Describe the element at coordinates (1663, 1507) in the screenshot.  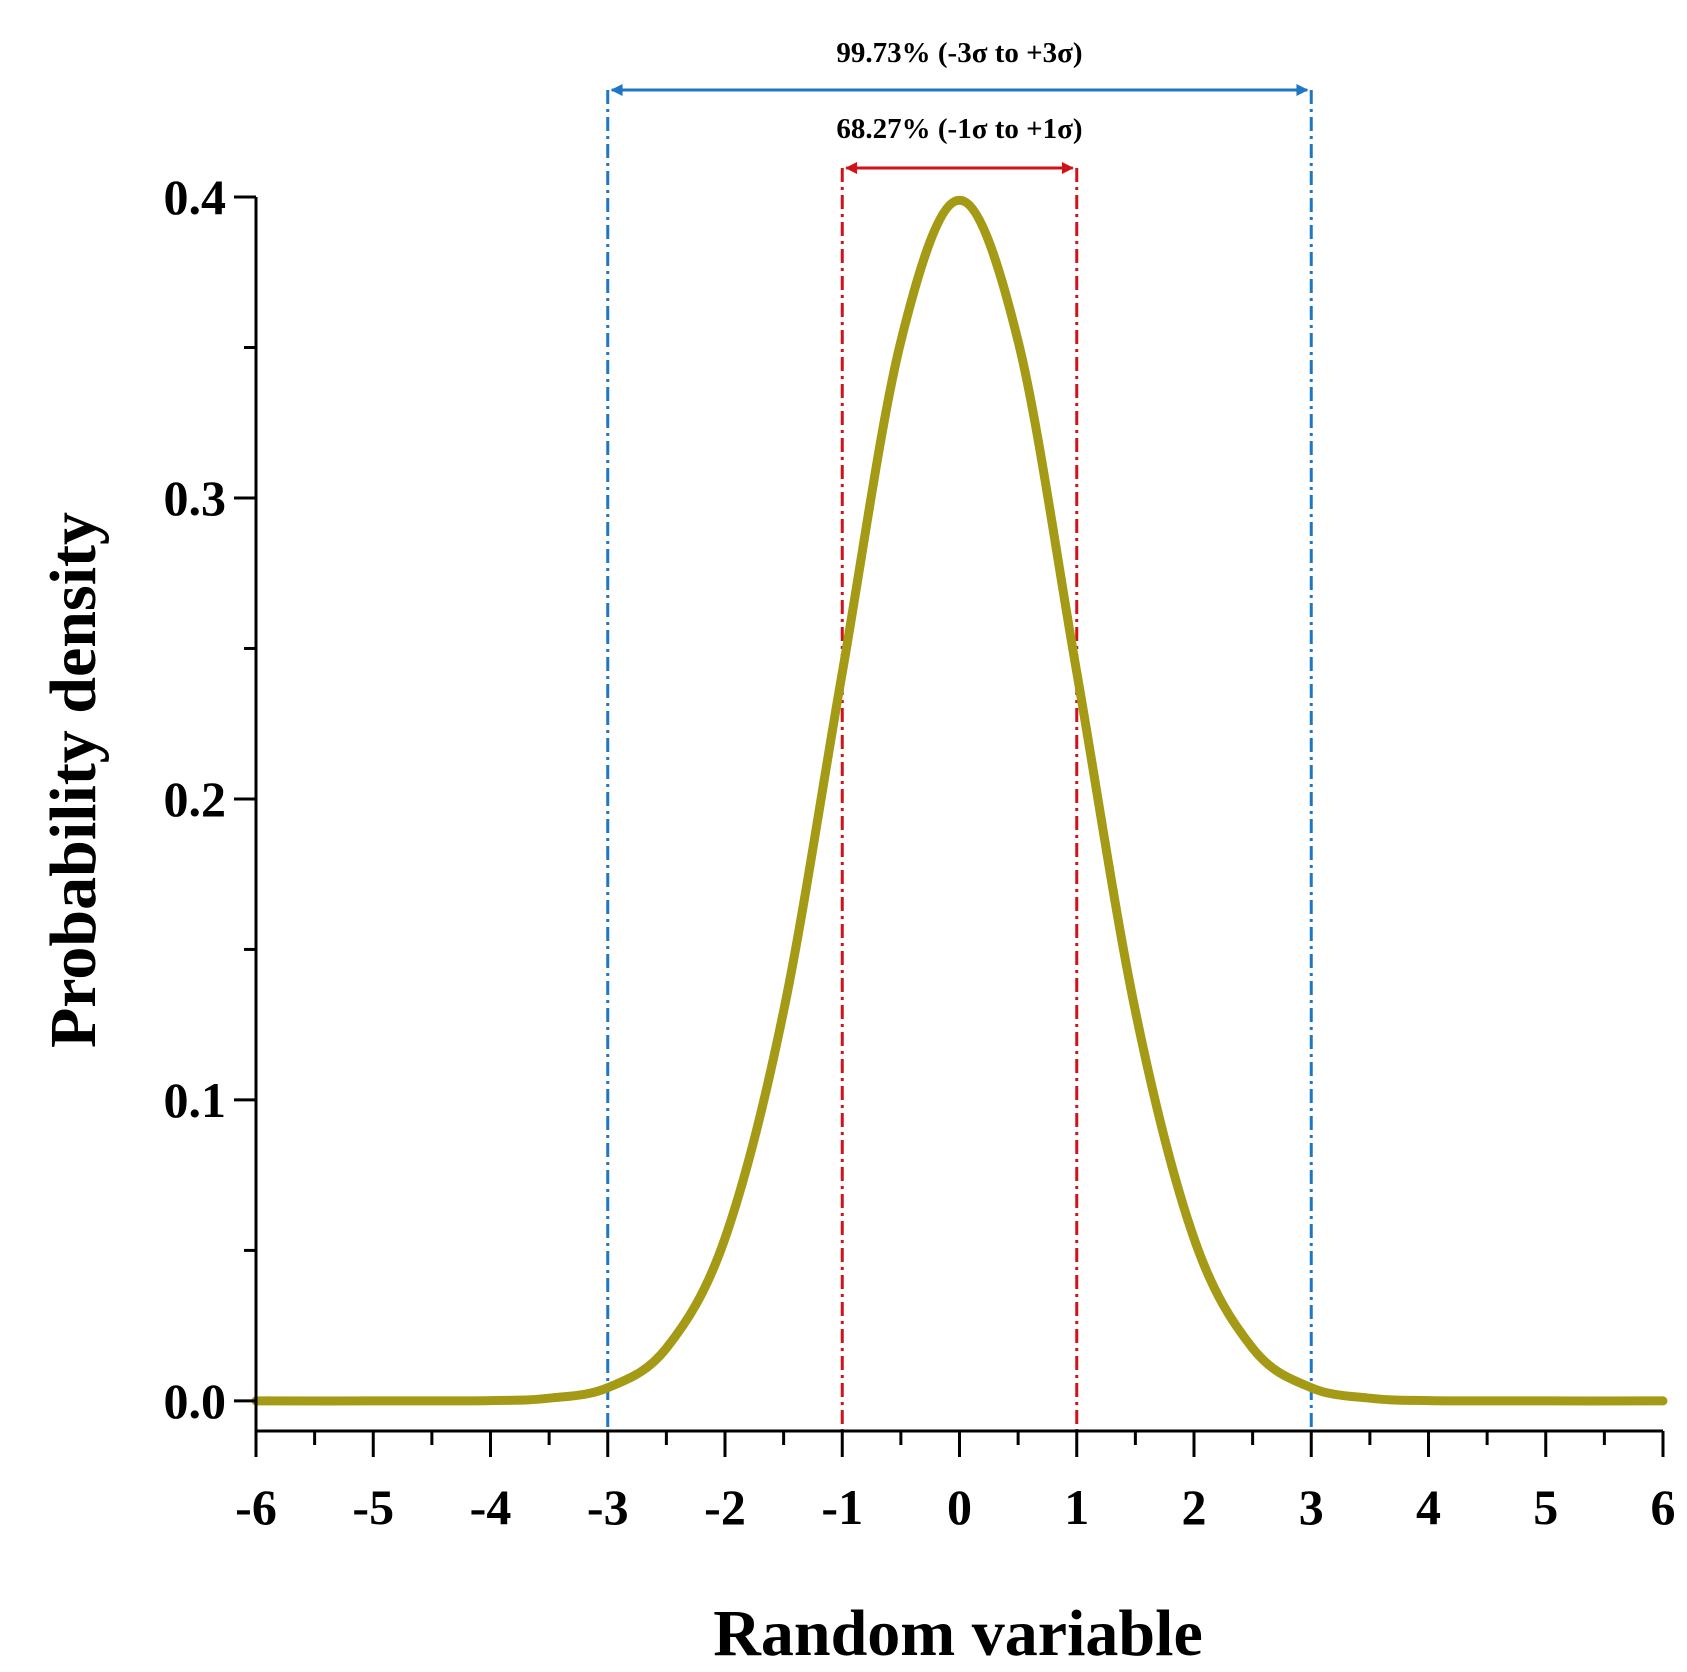
I see `x-tick-label: 6` at that location.